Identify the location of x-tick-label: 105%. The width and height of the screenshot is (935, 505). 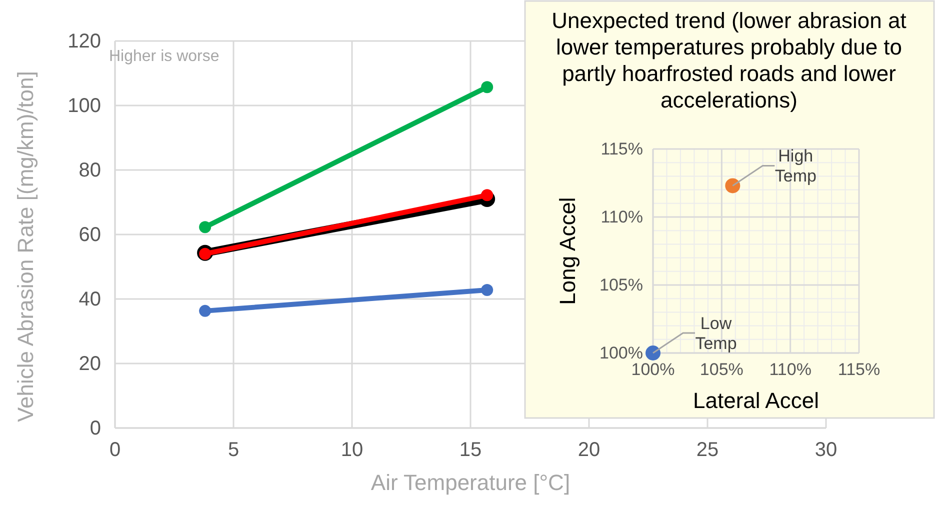
(722, 370).